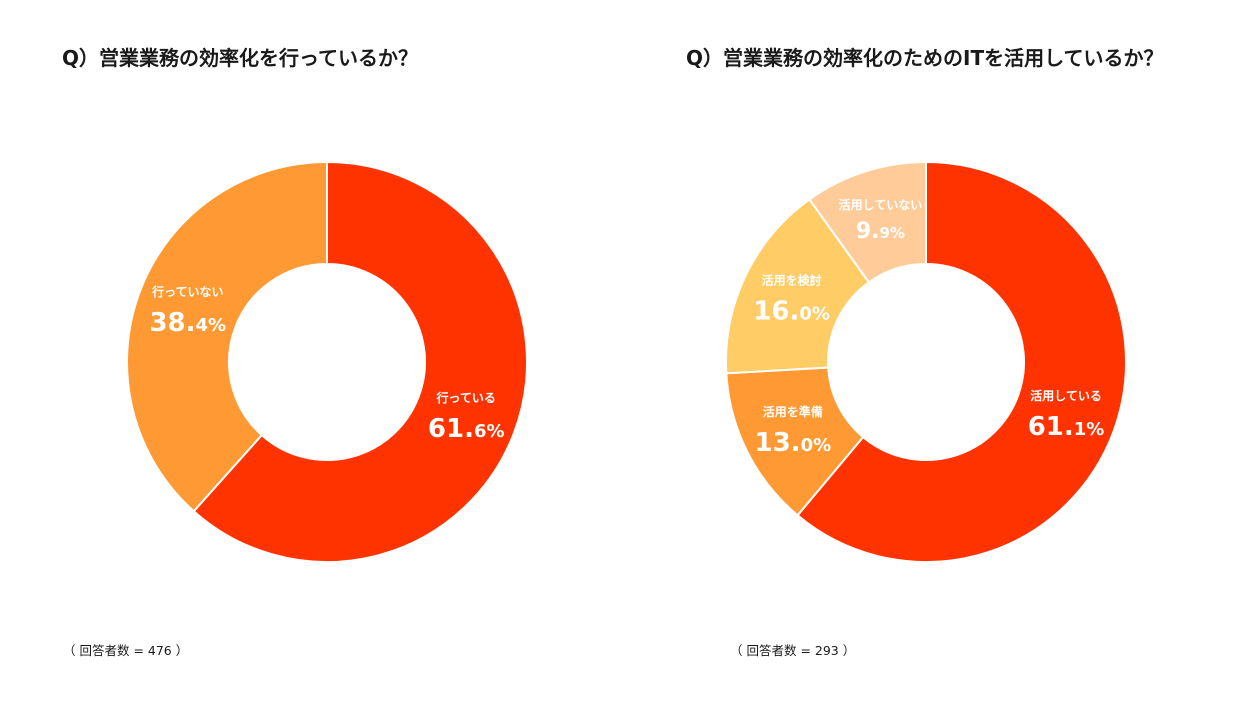 This screenshot has width=1253, height=705. I want to click on slice-label: 行っていない, so click(187, 291).